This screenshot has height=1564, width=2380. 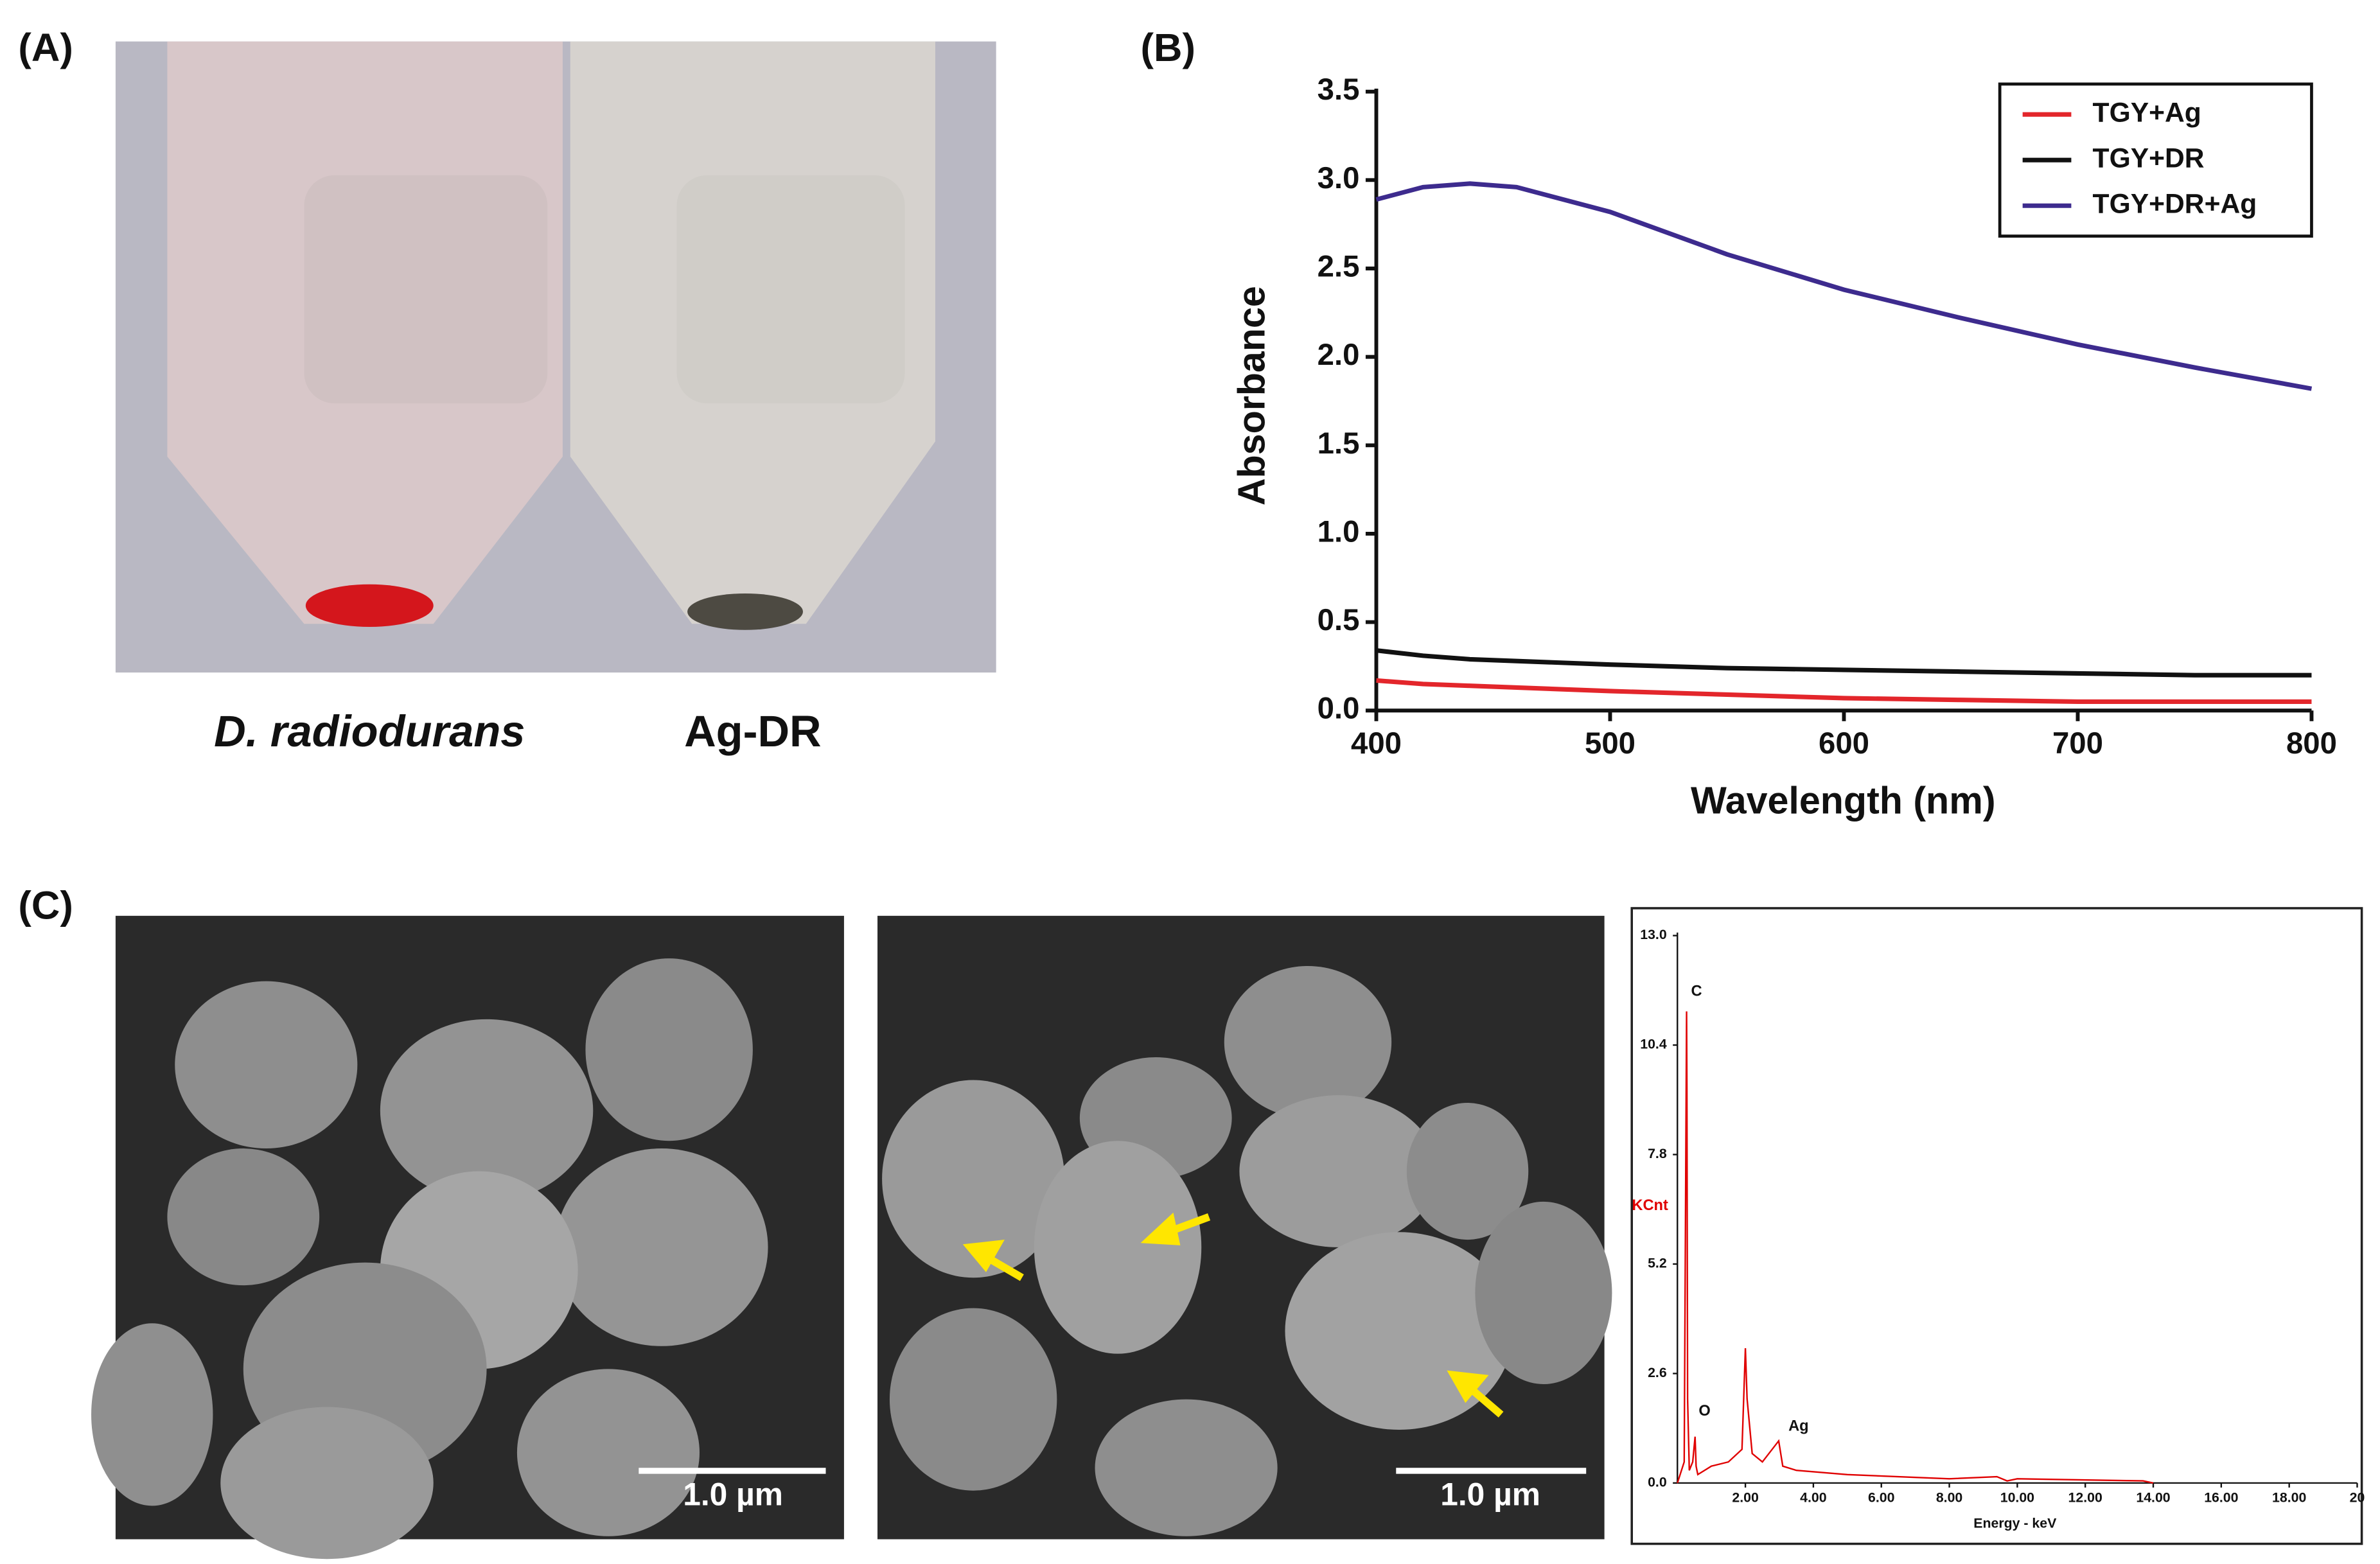 I want to click on annotation: Ag, so click(x=1798, y=1426).